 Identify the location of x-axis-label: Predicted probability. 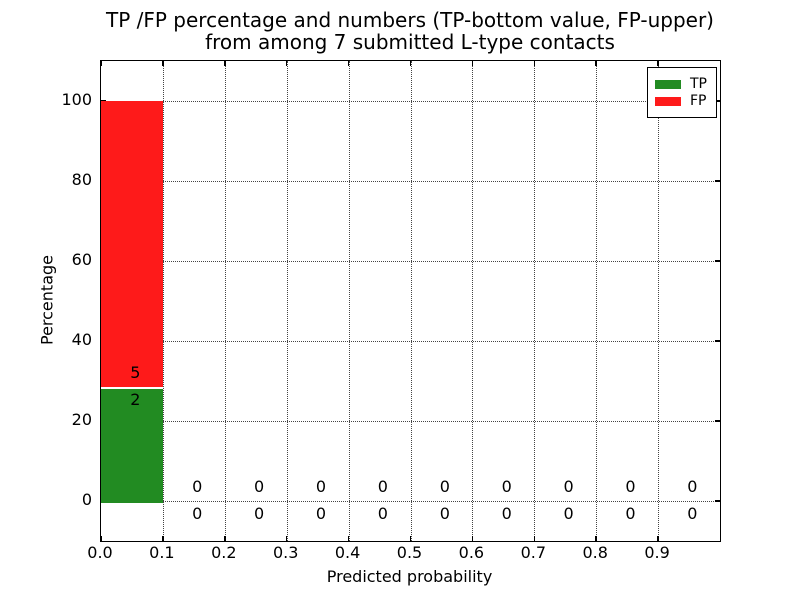
(409, 576).